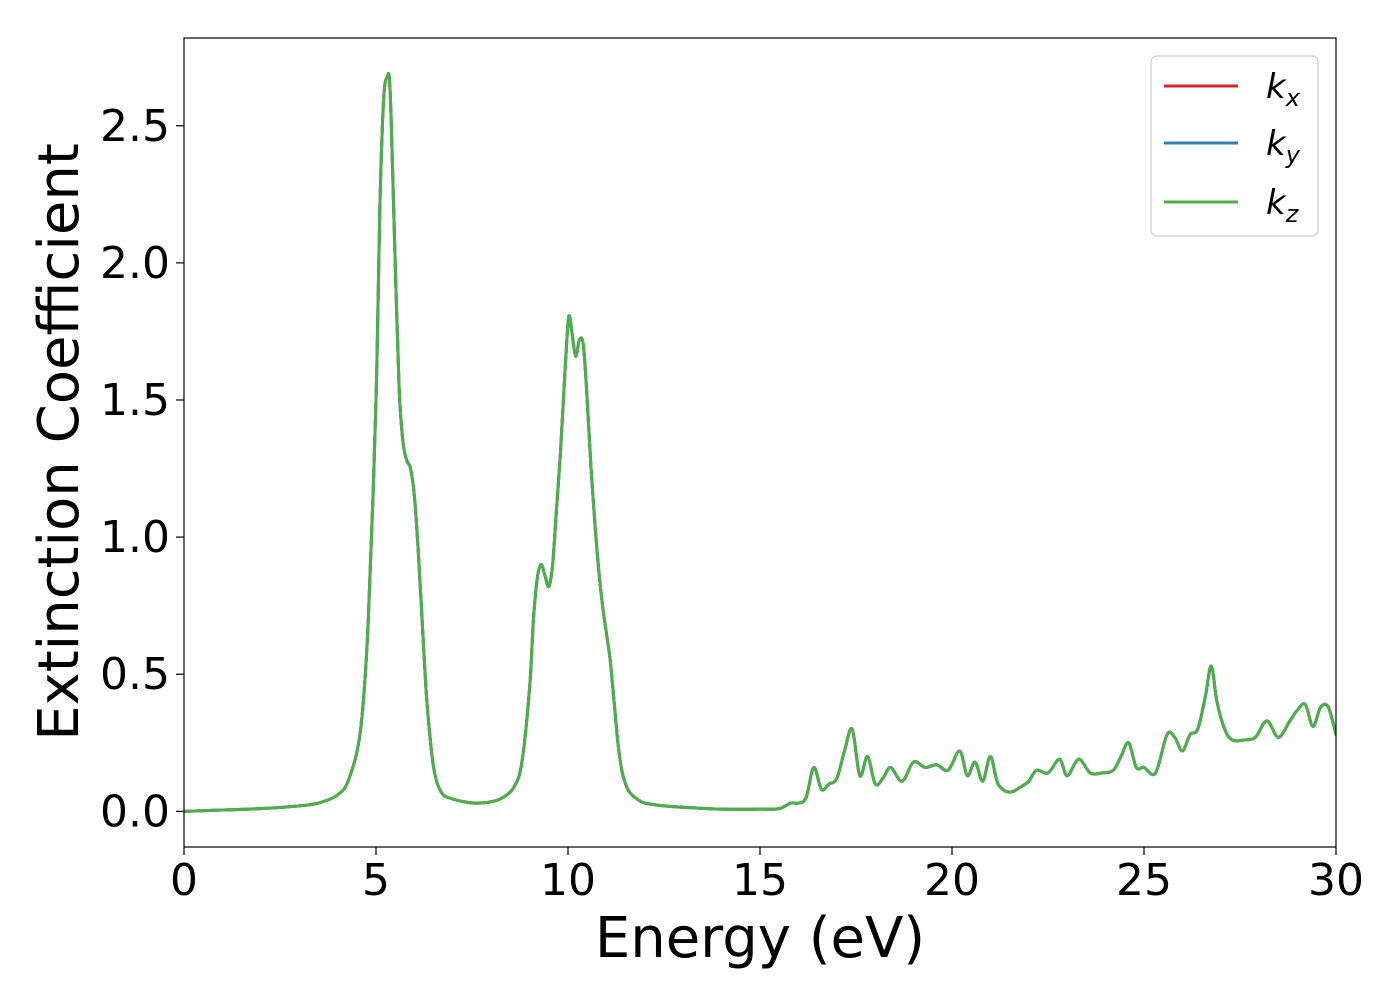  What do you see at coordinates (1234, 146) in the screenshot?
I see `legend-box` at bounding box center [1234, 146].